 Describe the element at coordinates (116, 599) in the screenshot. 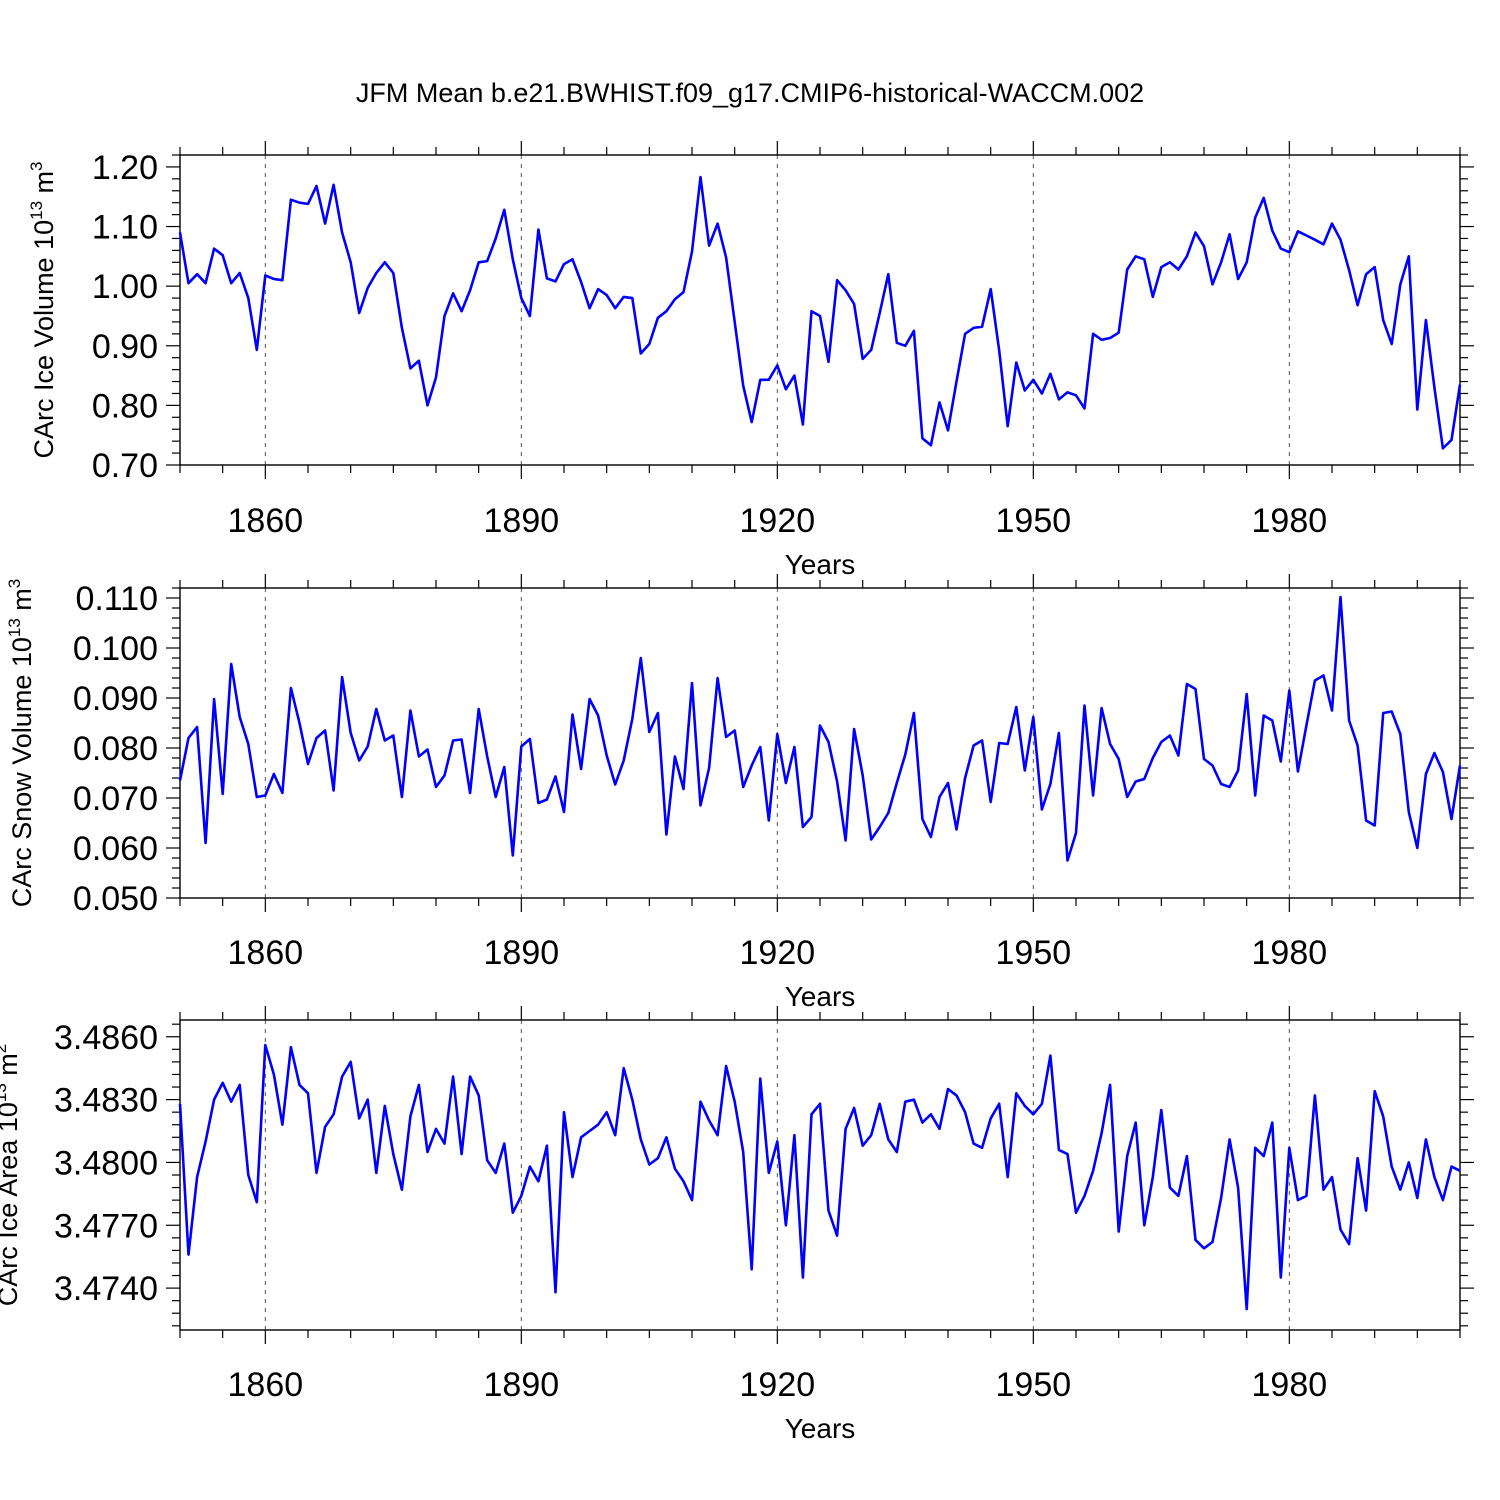

I see `y-tick-label: 0.110` at that location.